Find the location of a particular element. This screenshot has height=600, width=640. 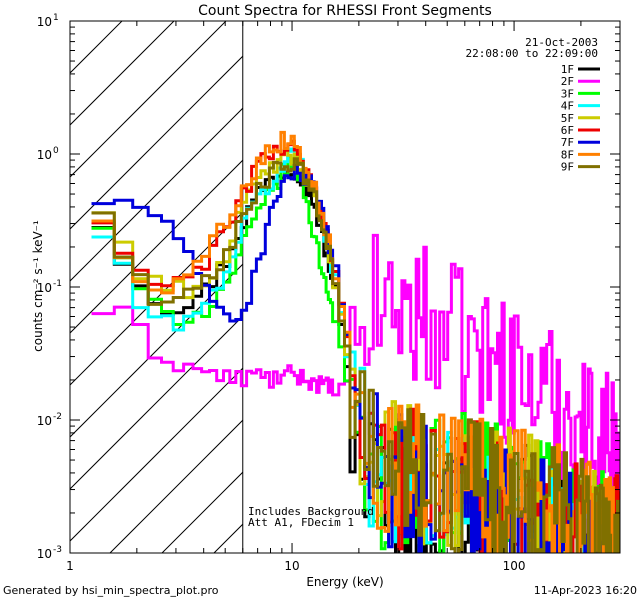

annotations: Includes Background Att A1, FDecim 1 is located at coordinates (311, 517).